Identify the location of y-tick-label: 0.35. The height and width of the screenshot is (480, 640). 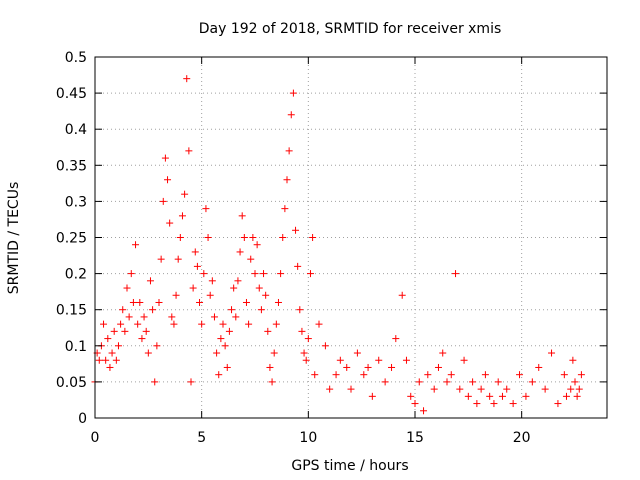
(71, 166).